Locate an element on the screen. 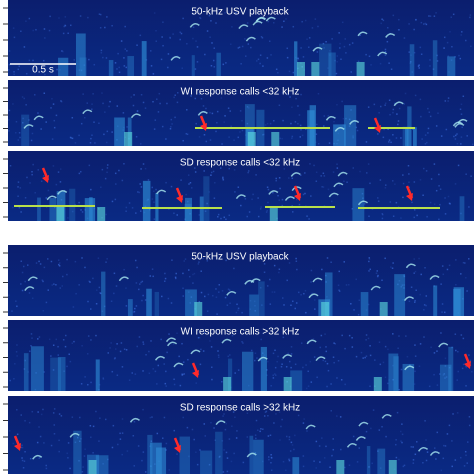 The height and width of the screenshot is (474, 474). call-trace is located at coordinates (194, 25).